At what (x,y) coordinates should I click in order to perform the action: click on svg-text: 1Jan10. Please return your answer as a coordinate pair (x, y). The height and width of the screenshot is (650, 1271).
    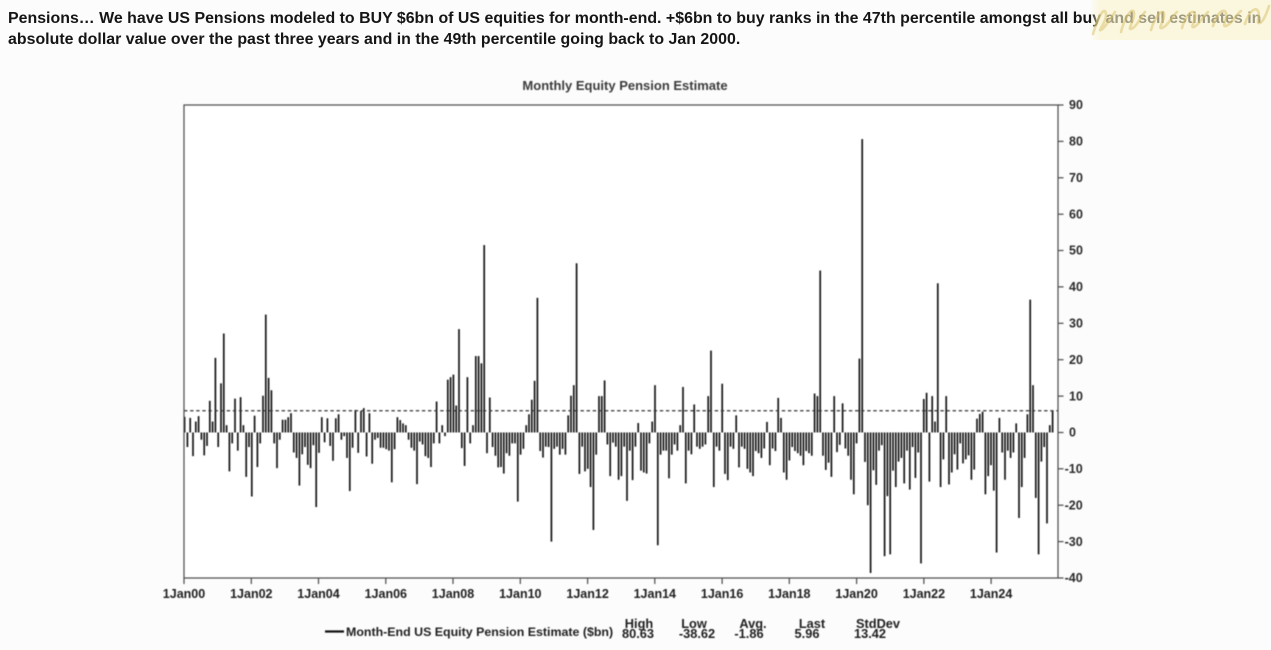
    Looking at the image, I should click on (520, 594).